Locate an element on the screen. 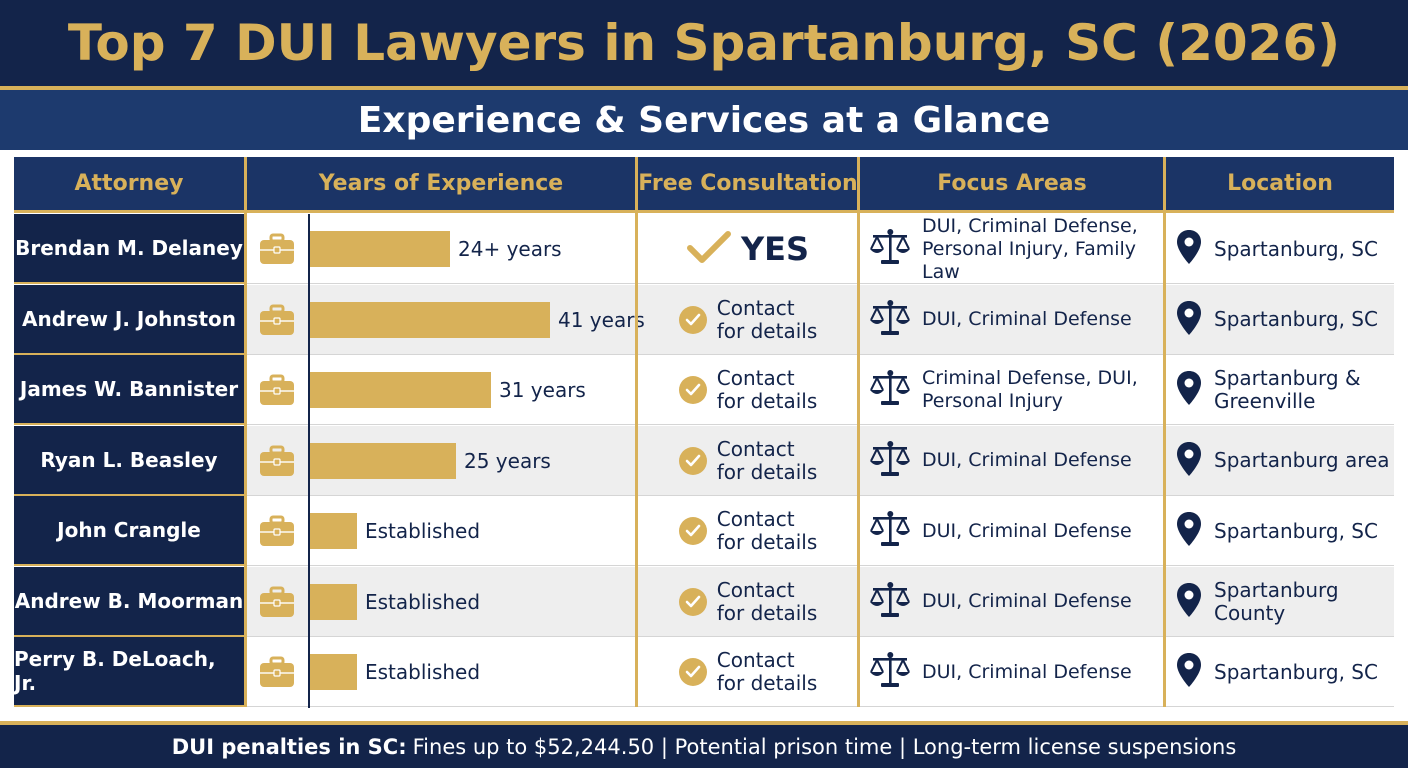  attorney-cell: Andrew J. Johnston is located at coordinates (129, 319).